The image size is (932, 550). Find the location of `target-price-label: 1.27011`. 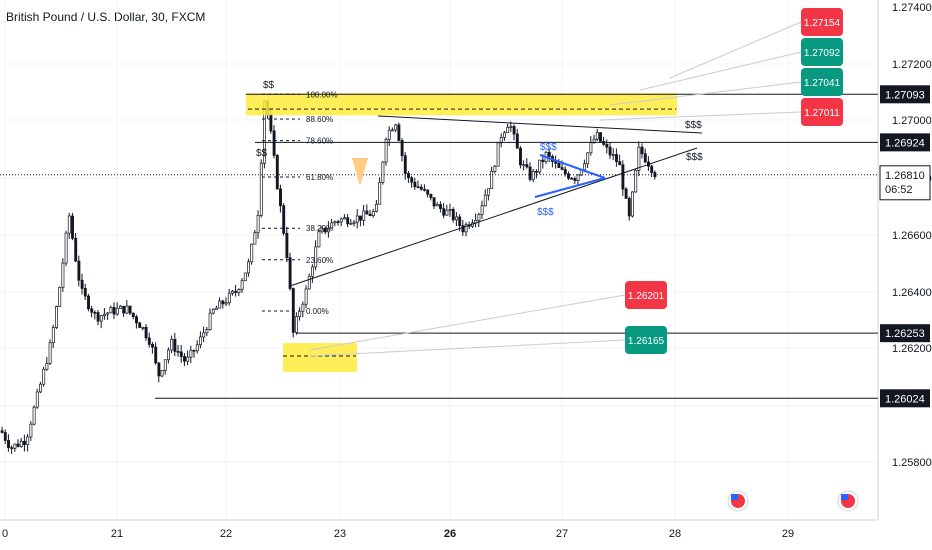

target-price-label: 1.27011 is located at coordinates (822, 113).